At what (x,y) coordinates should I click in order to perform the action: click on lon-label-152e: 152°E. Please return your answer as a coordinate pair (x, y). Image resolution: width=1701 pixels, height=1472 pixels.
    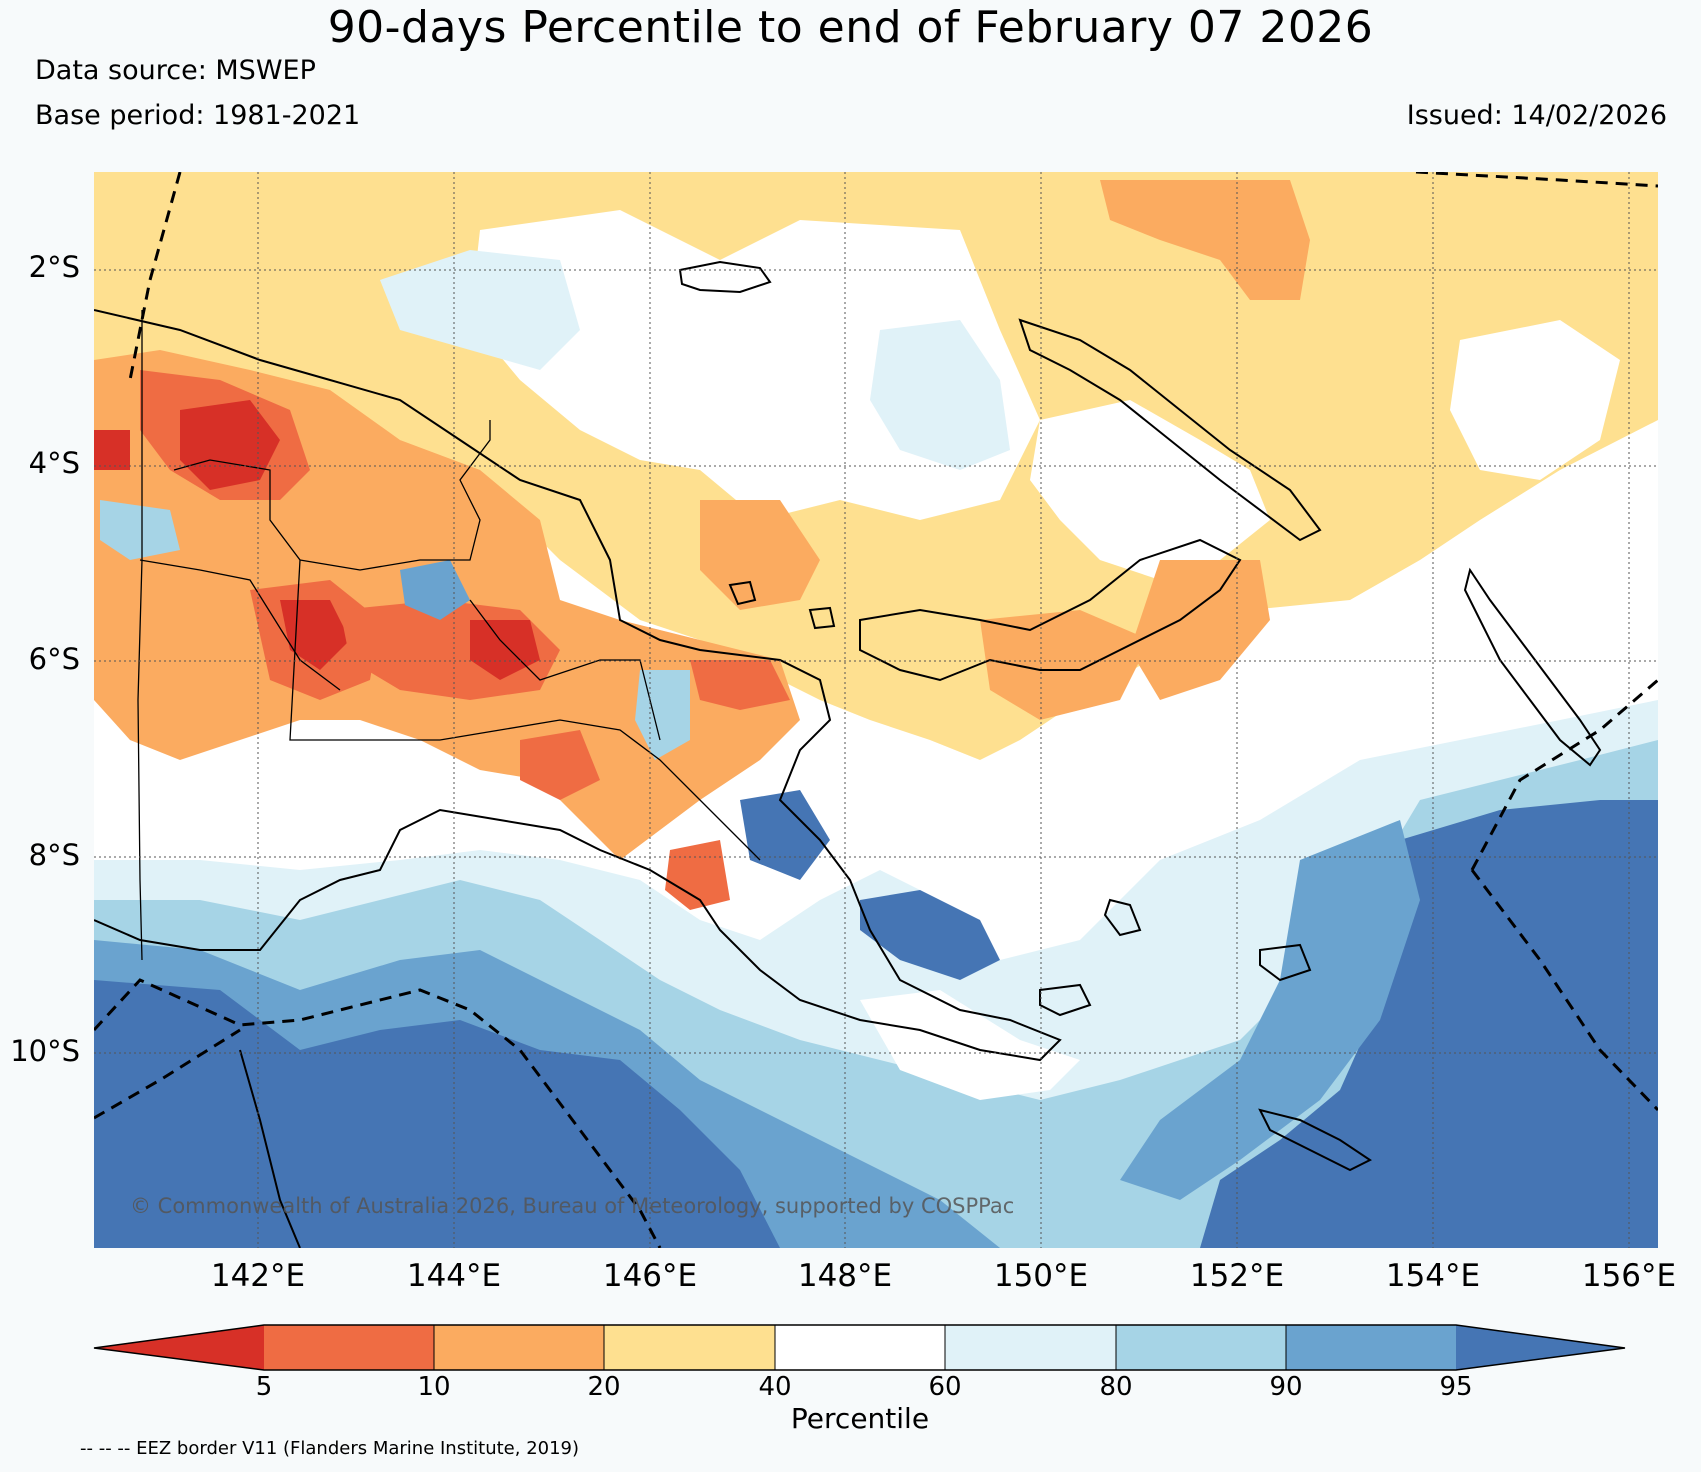
    Looking at the image, I should click on (1237, 1276).